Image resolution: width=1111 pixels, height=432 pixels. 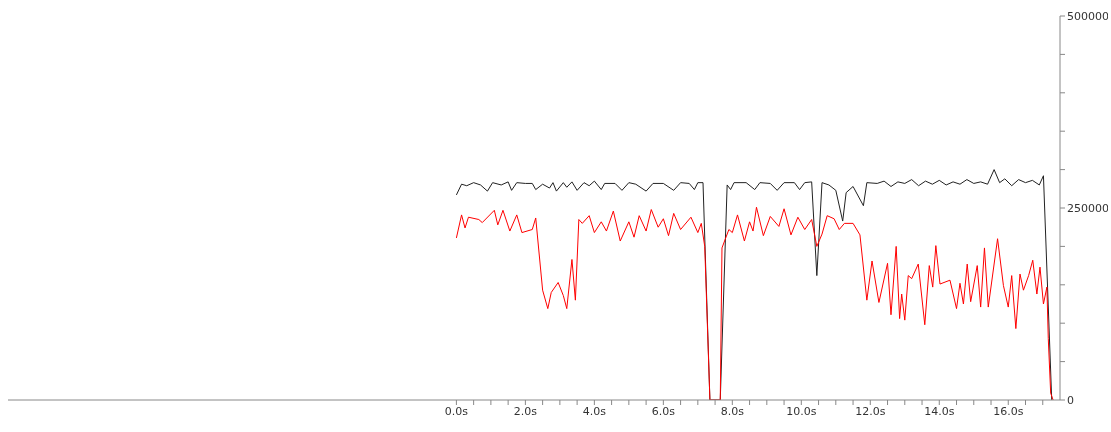 I want to click on x-tick-label: 10.0s, so click(x=801, y=411).